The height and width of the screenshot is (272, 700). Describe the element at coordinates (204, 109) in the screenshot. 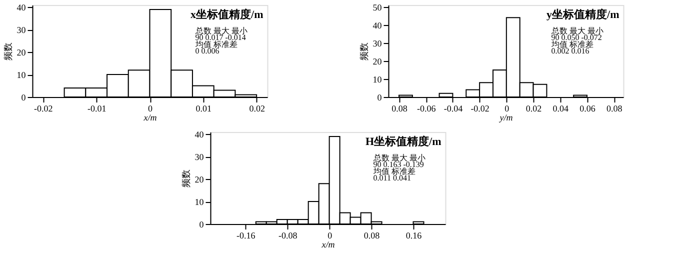

I see `x-tick-label: 0.01` at that location.